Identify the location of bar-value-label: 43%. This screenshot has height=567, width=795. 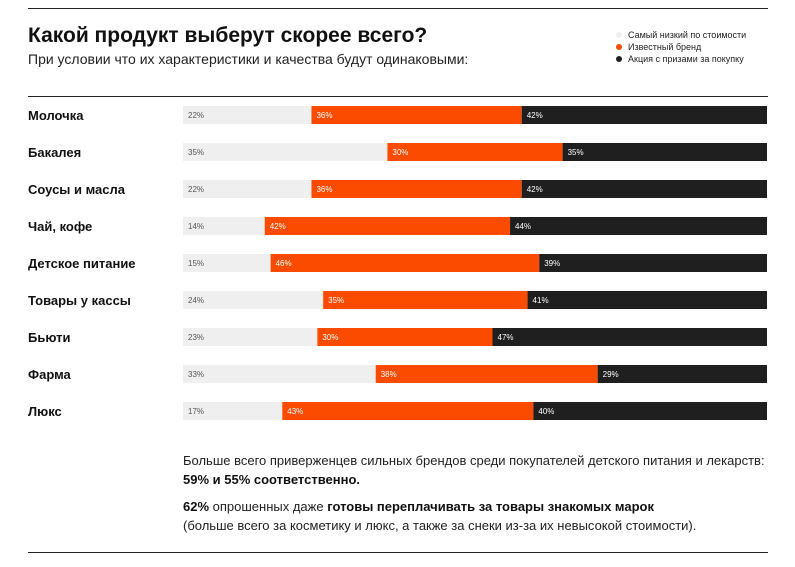
(295, 411).